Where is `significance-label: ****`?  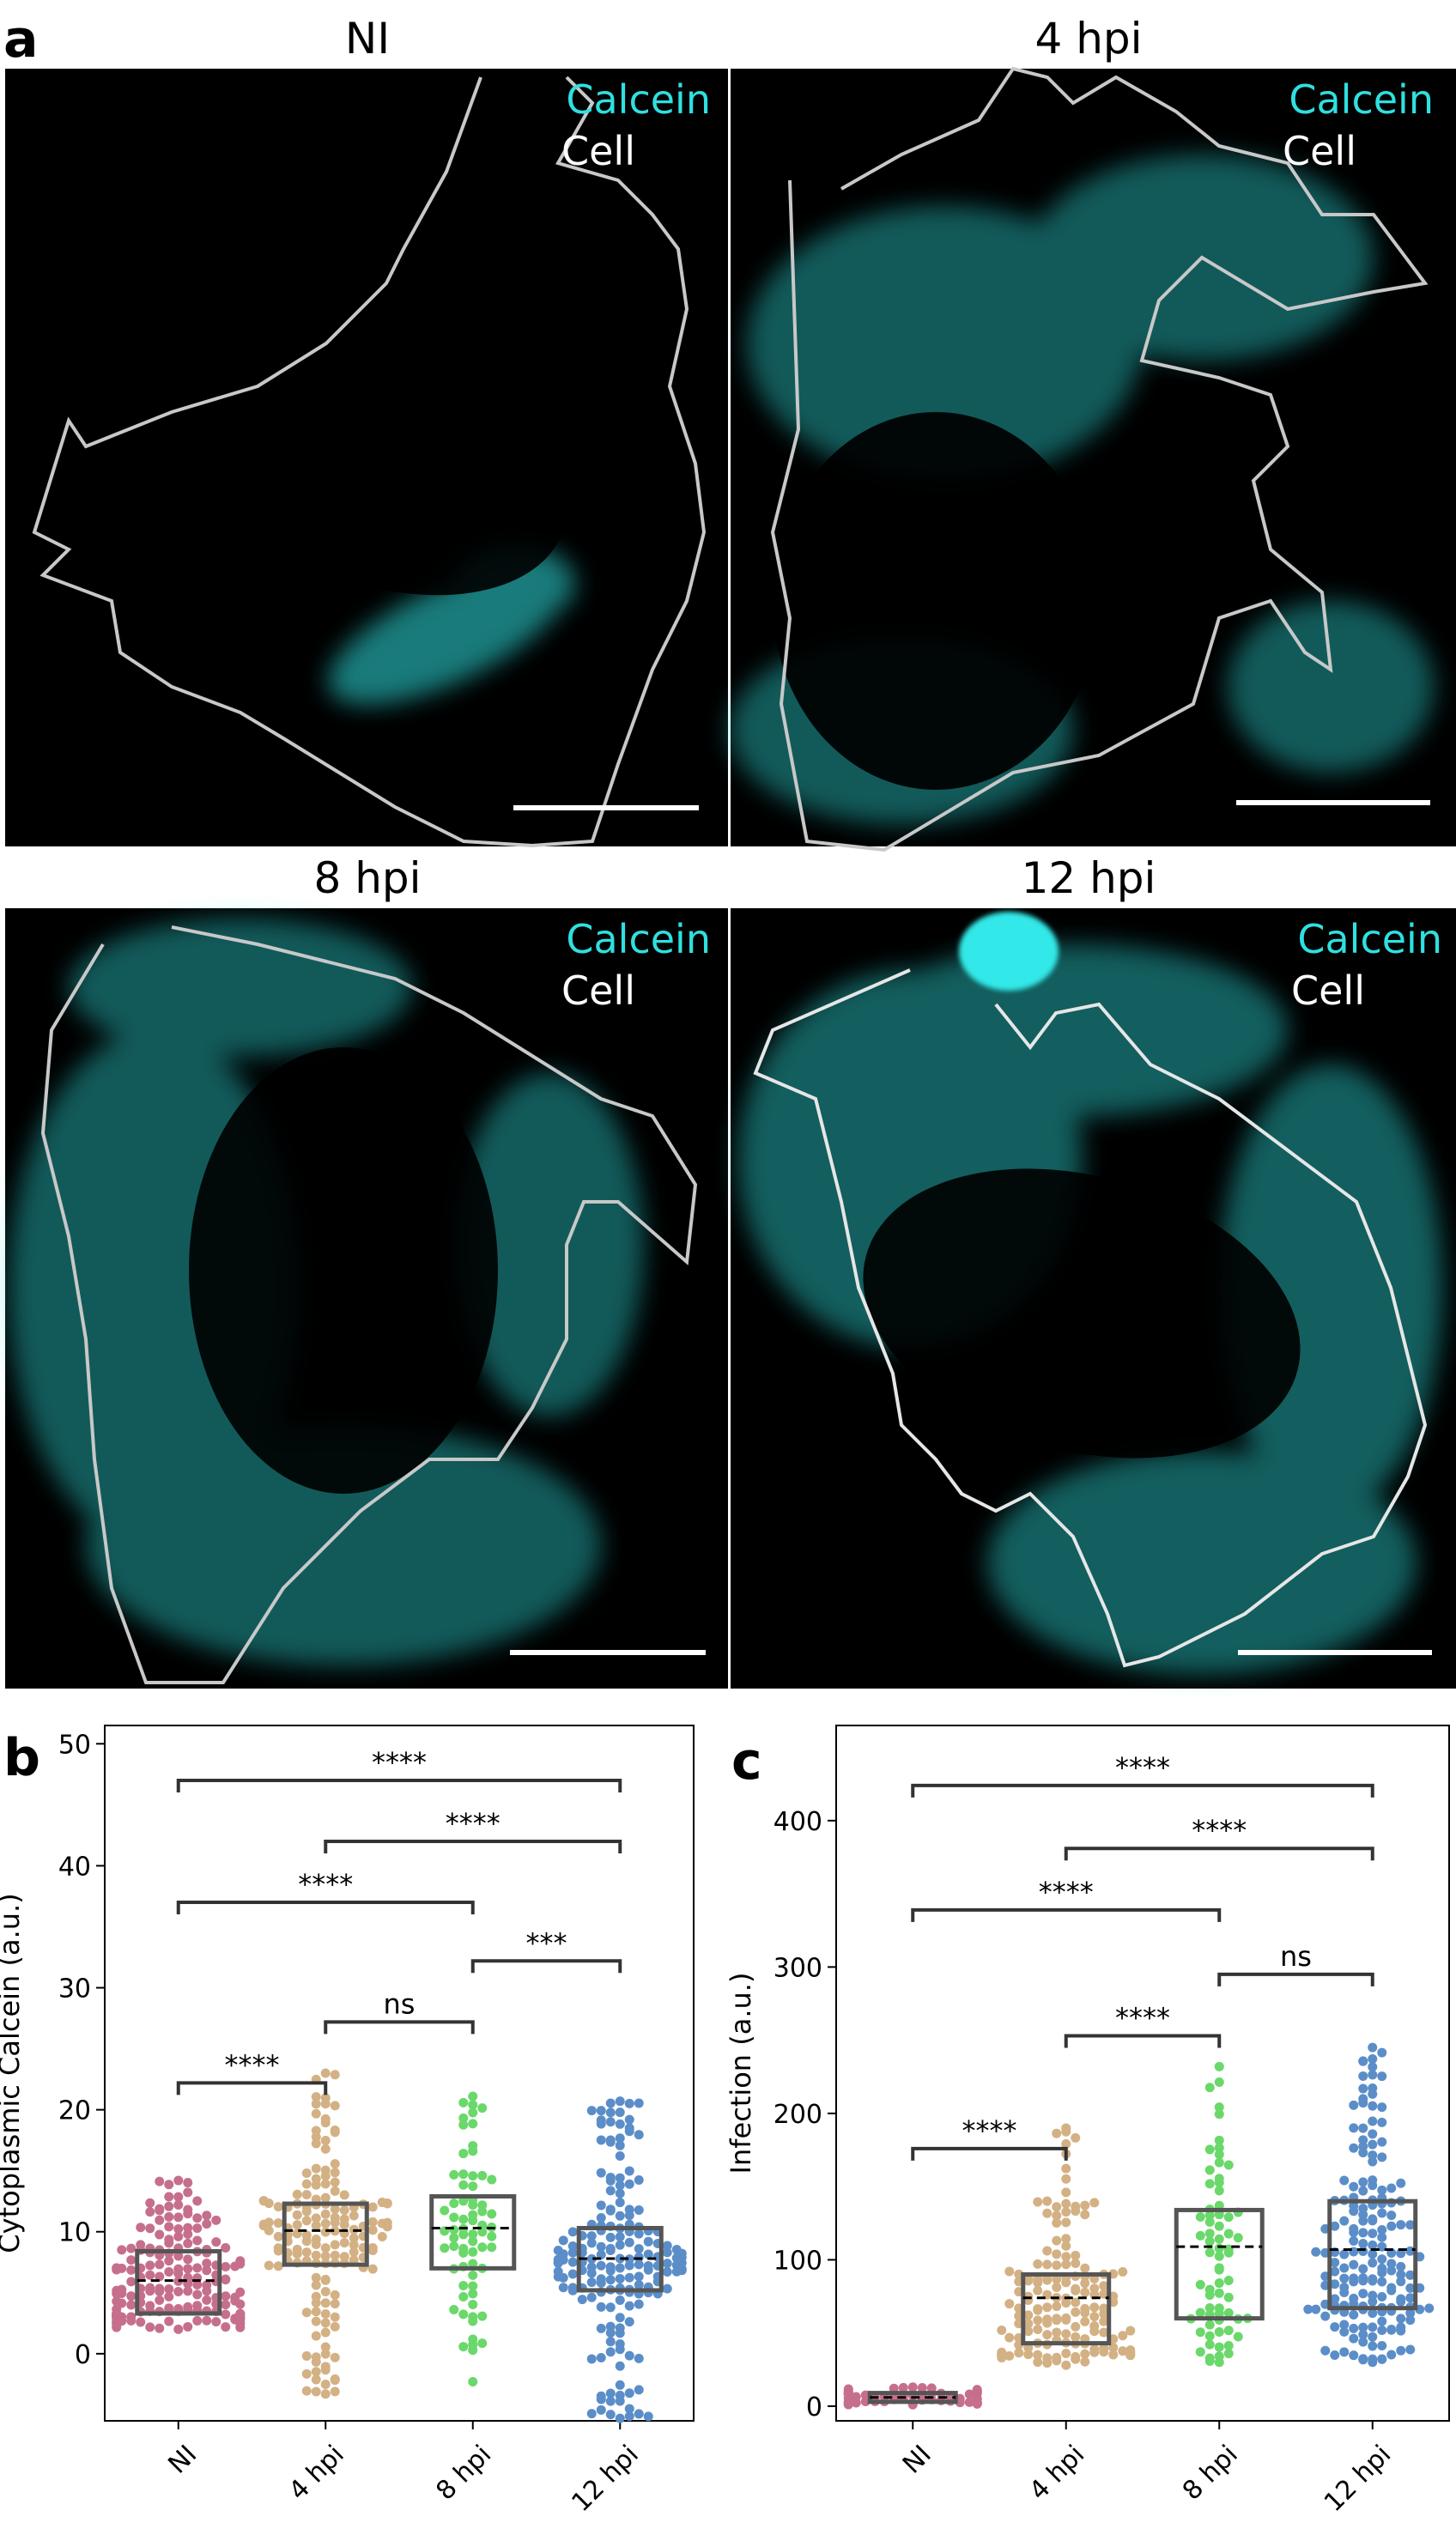
significance-label: **** is located at coordinates (1219, 1830).